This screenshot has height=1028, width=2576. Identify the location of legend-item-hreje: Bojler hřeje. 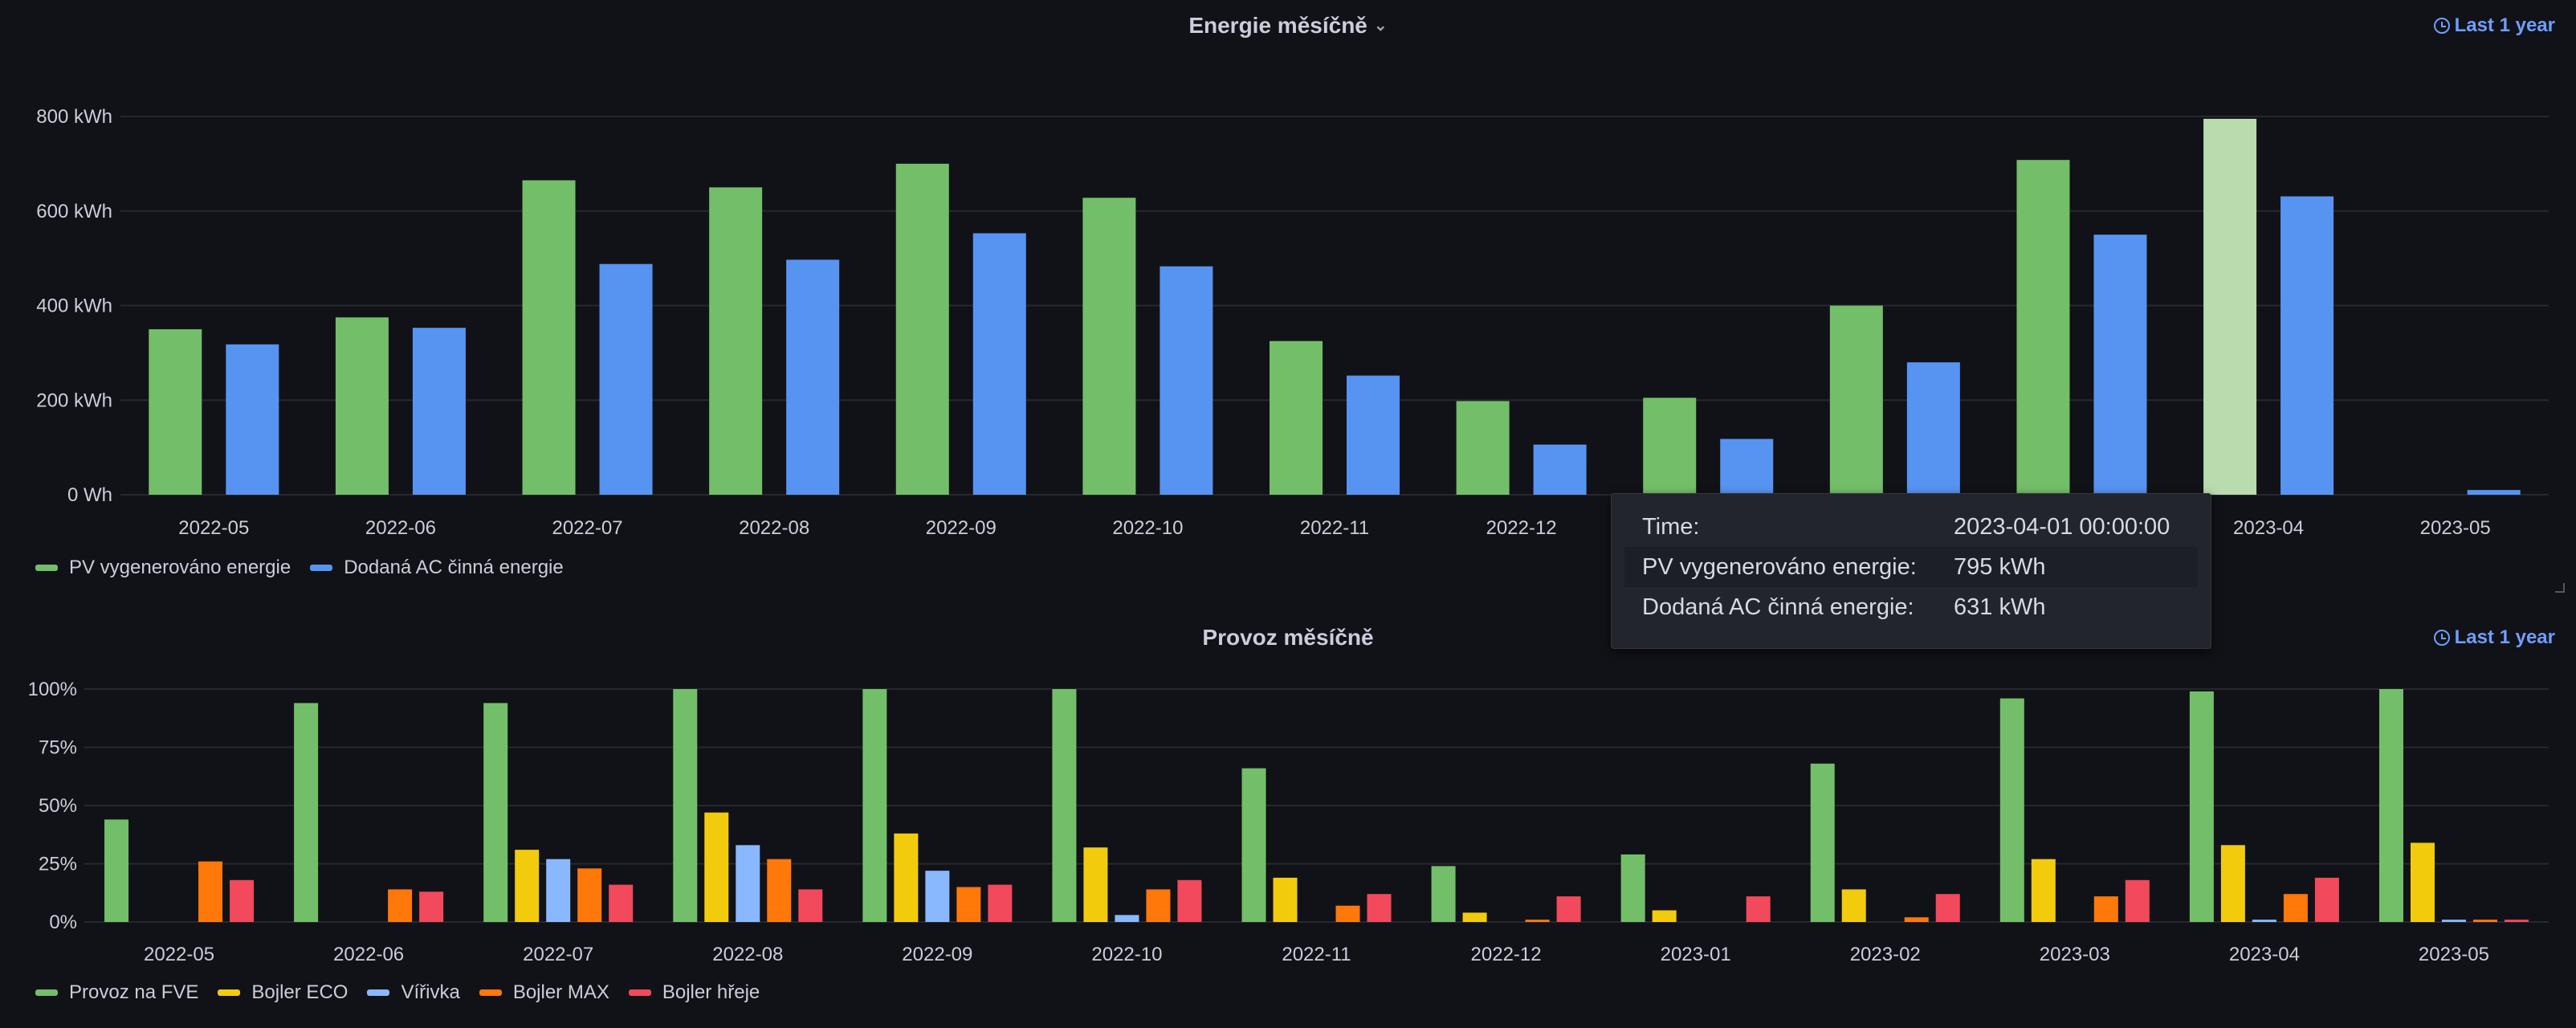
(694, 992).